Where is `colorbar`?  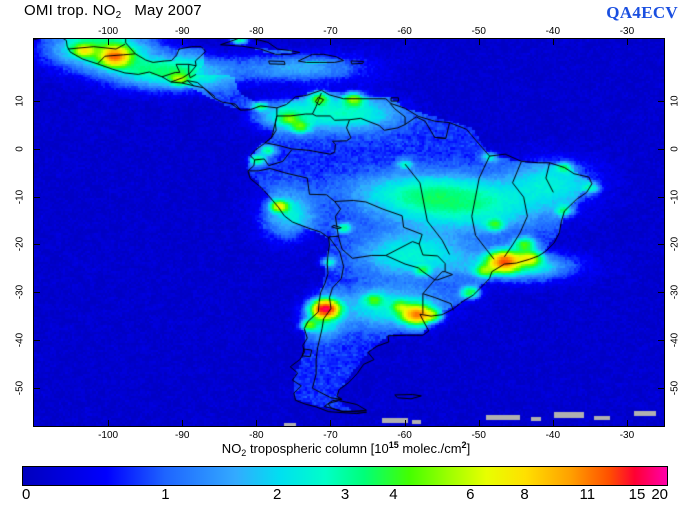
colorbar is located at coordinates (345, 476).